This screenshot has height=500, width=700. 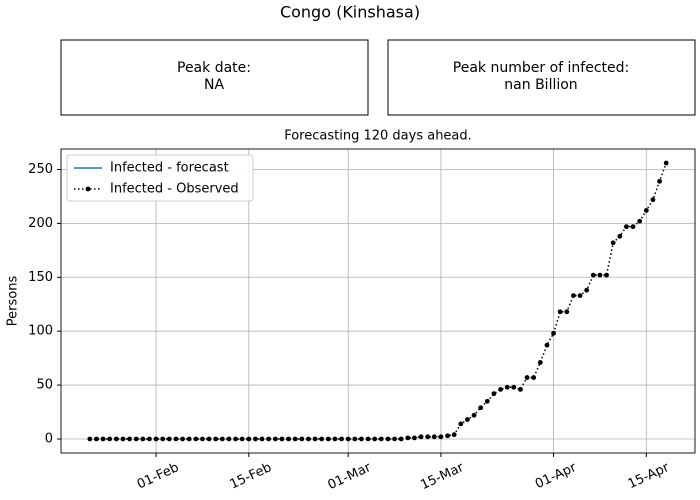 I want to click on legend-label: Infected - forecast, so click(x=169, y=168).